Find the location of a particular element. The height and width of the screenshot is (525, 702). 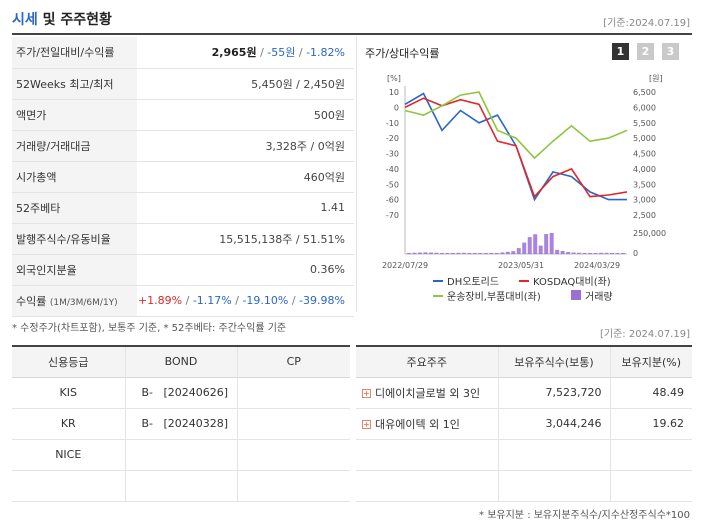

table-row: 주가/전일대비/수익률 2,965원 / -55원 / -1.82% is located at coordinates (183, 53).